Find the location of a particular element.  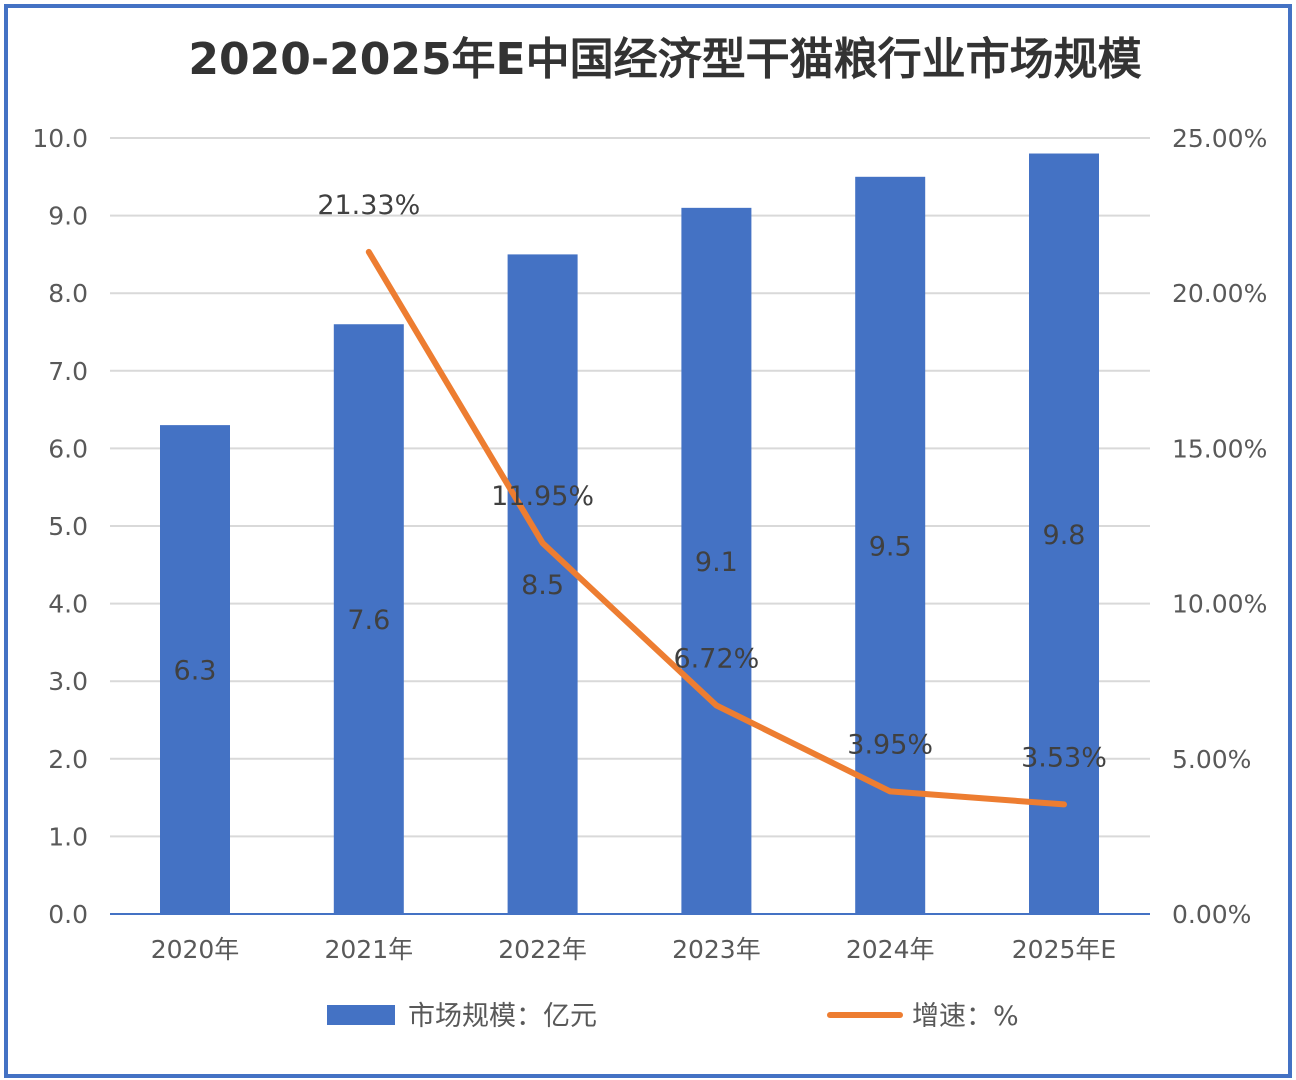

y-left-tick-label: 3.0 is located at coordinates (68, 681).